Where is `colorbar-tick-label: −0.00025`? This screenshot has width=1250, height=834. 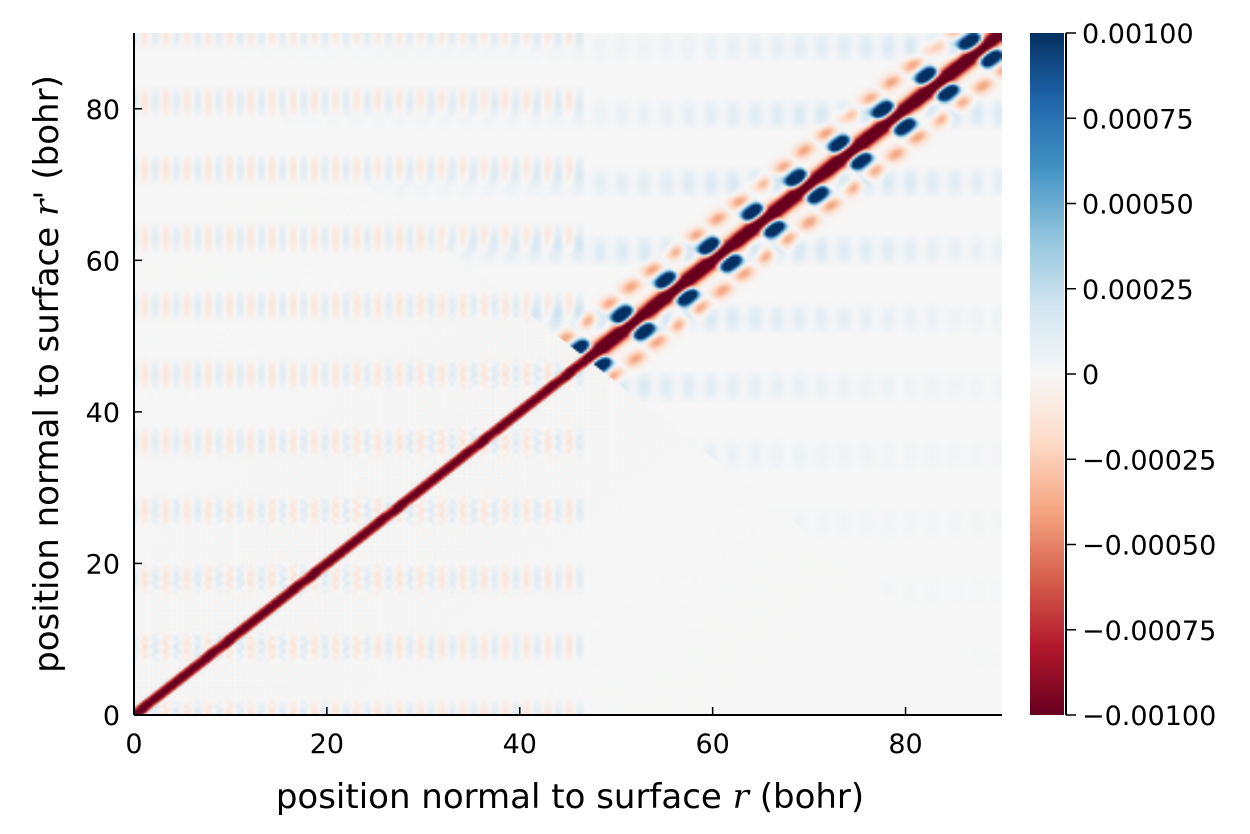
colorbar-tick-label: −0.00025 is located at coordinates (1149, 460).